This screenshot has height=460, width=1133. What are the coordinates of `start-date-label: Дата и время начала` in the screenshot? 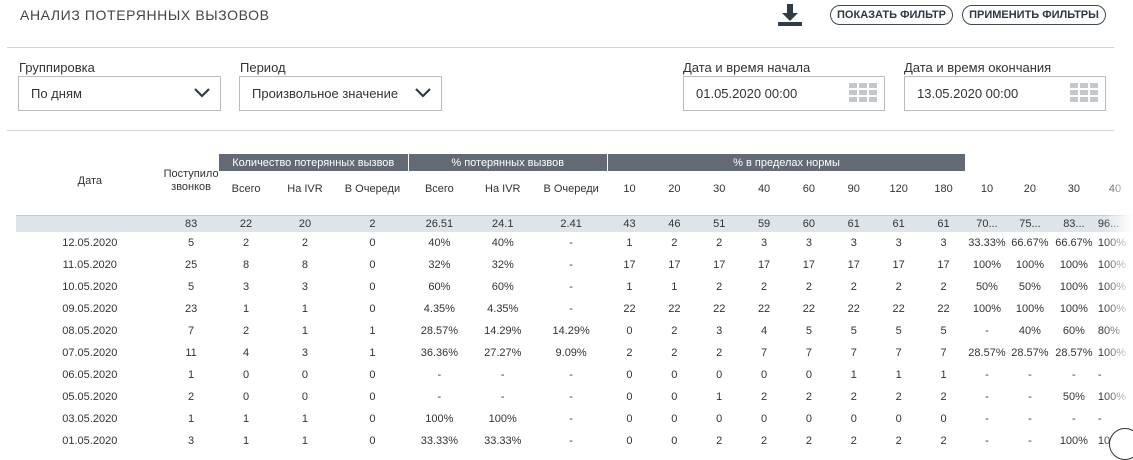 It's located at (747, 67).